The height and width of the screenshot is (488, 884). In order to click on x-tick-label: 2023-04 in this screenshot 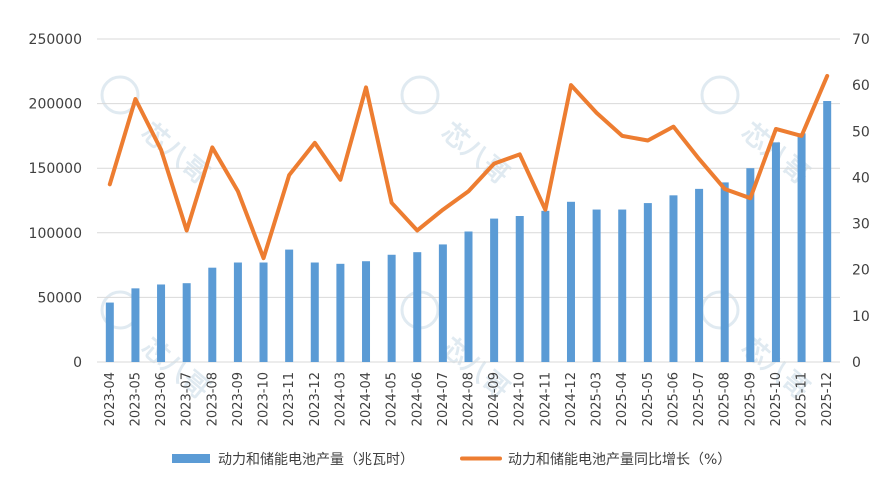, I will do `click(110, 399)`.